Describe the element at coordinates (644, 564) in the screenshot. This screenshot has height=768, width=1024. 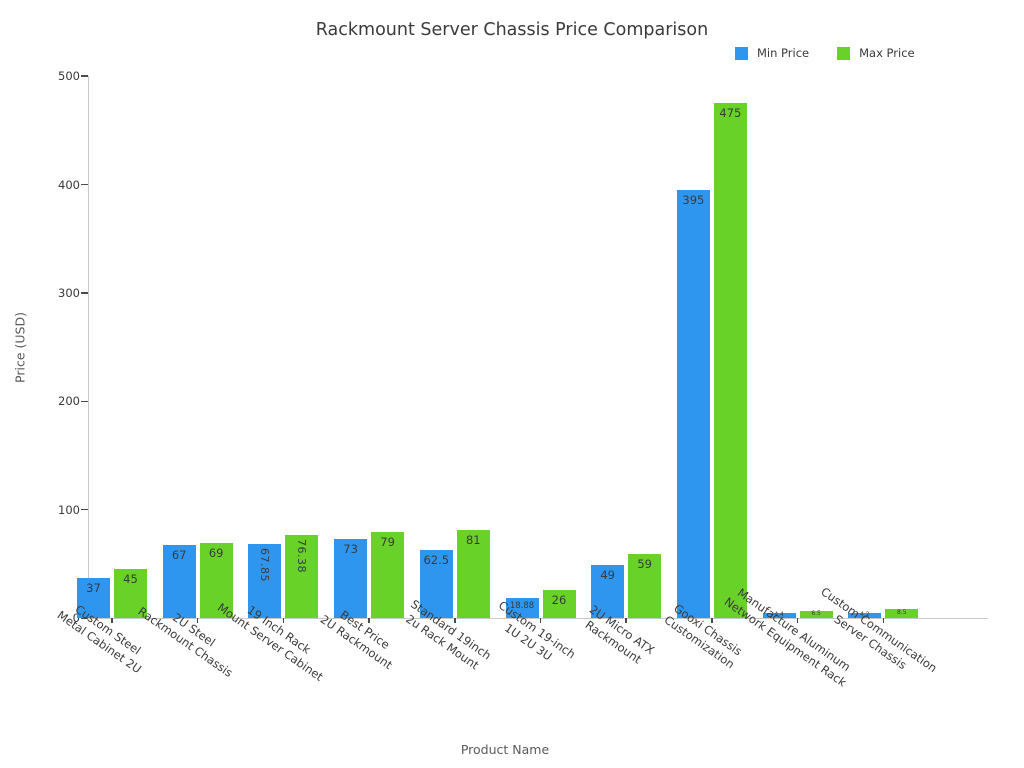
I see `bar-value-label: 59` at that location.